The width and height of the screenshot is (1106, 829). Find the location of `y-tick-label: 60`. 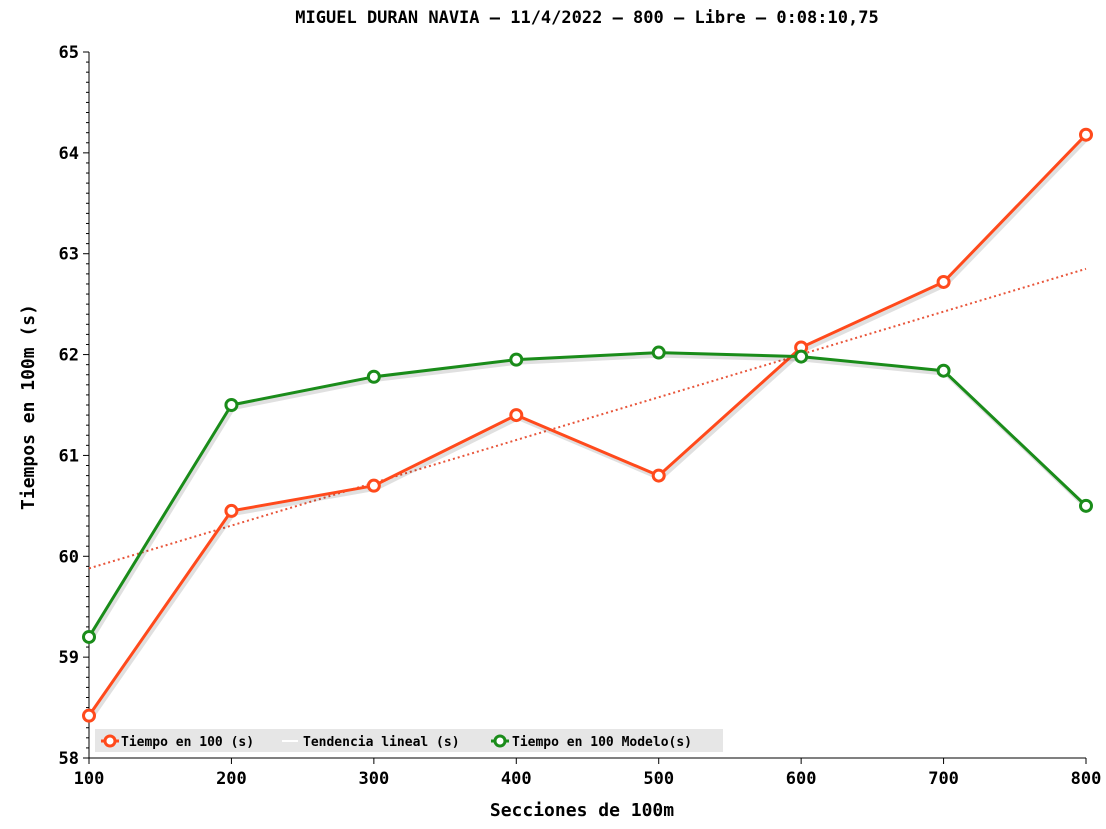

y-tick-label: 60 is located at coordinates (69, 557).